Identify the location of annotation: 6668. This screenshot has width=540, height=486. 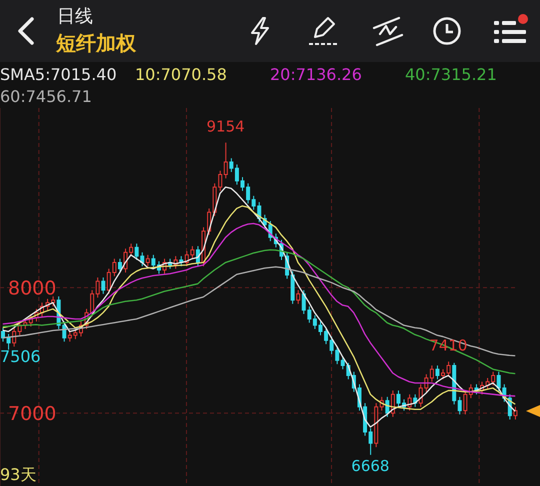
(370, 465).